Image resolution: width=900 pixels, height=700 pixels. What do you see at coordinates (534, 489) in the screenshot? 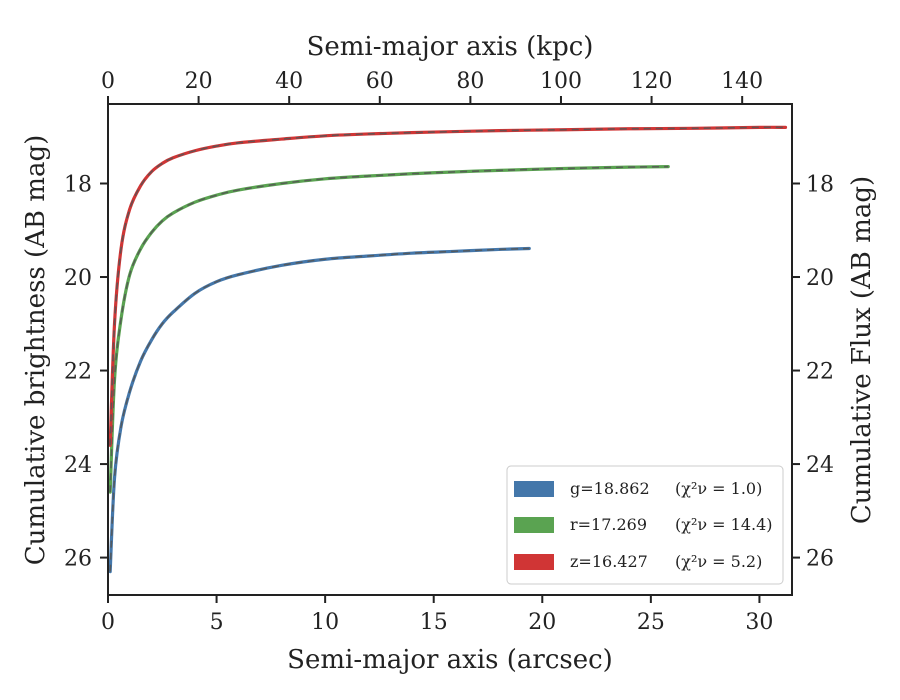
I see `legend-swatch-g` at bounding box center [534, 489].